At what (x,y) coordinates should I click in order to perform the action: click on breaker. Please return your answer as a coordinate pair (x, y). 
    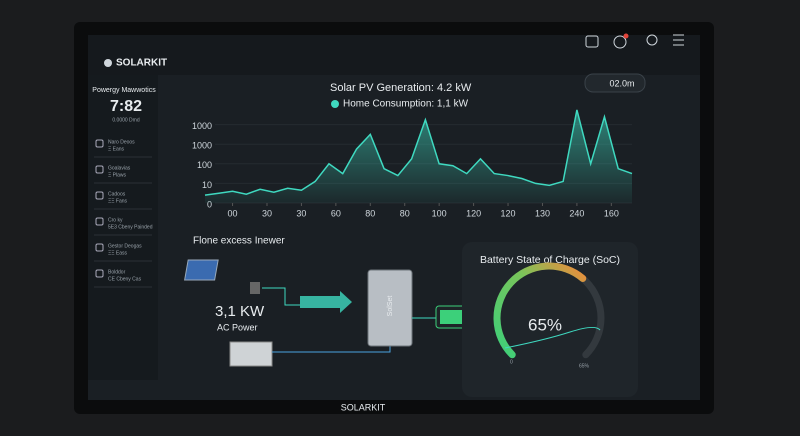
    Looking at the image, I should click on (251, 354).